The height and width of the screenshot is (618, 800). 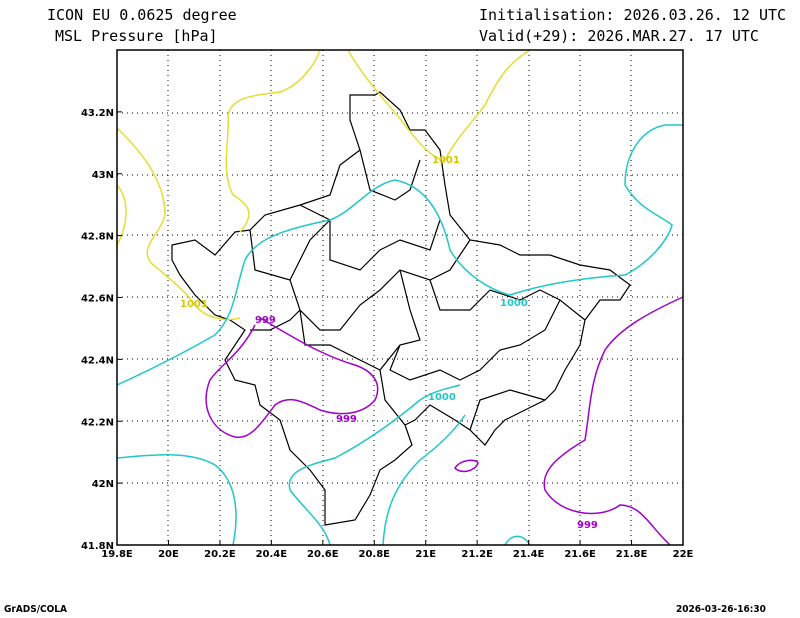 What do you see at coordinates (97, 299) in the screenshot?
I see `y-tick-label: 42.6N` at bounding box center [97, 299].